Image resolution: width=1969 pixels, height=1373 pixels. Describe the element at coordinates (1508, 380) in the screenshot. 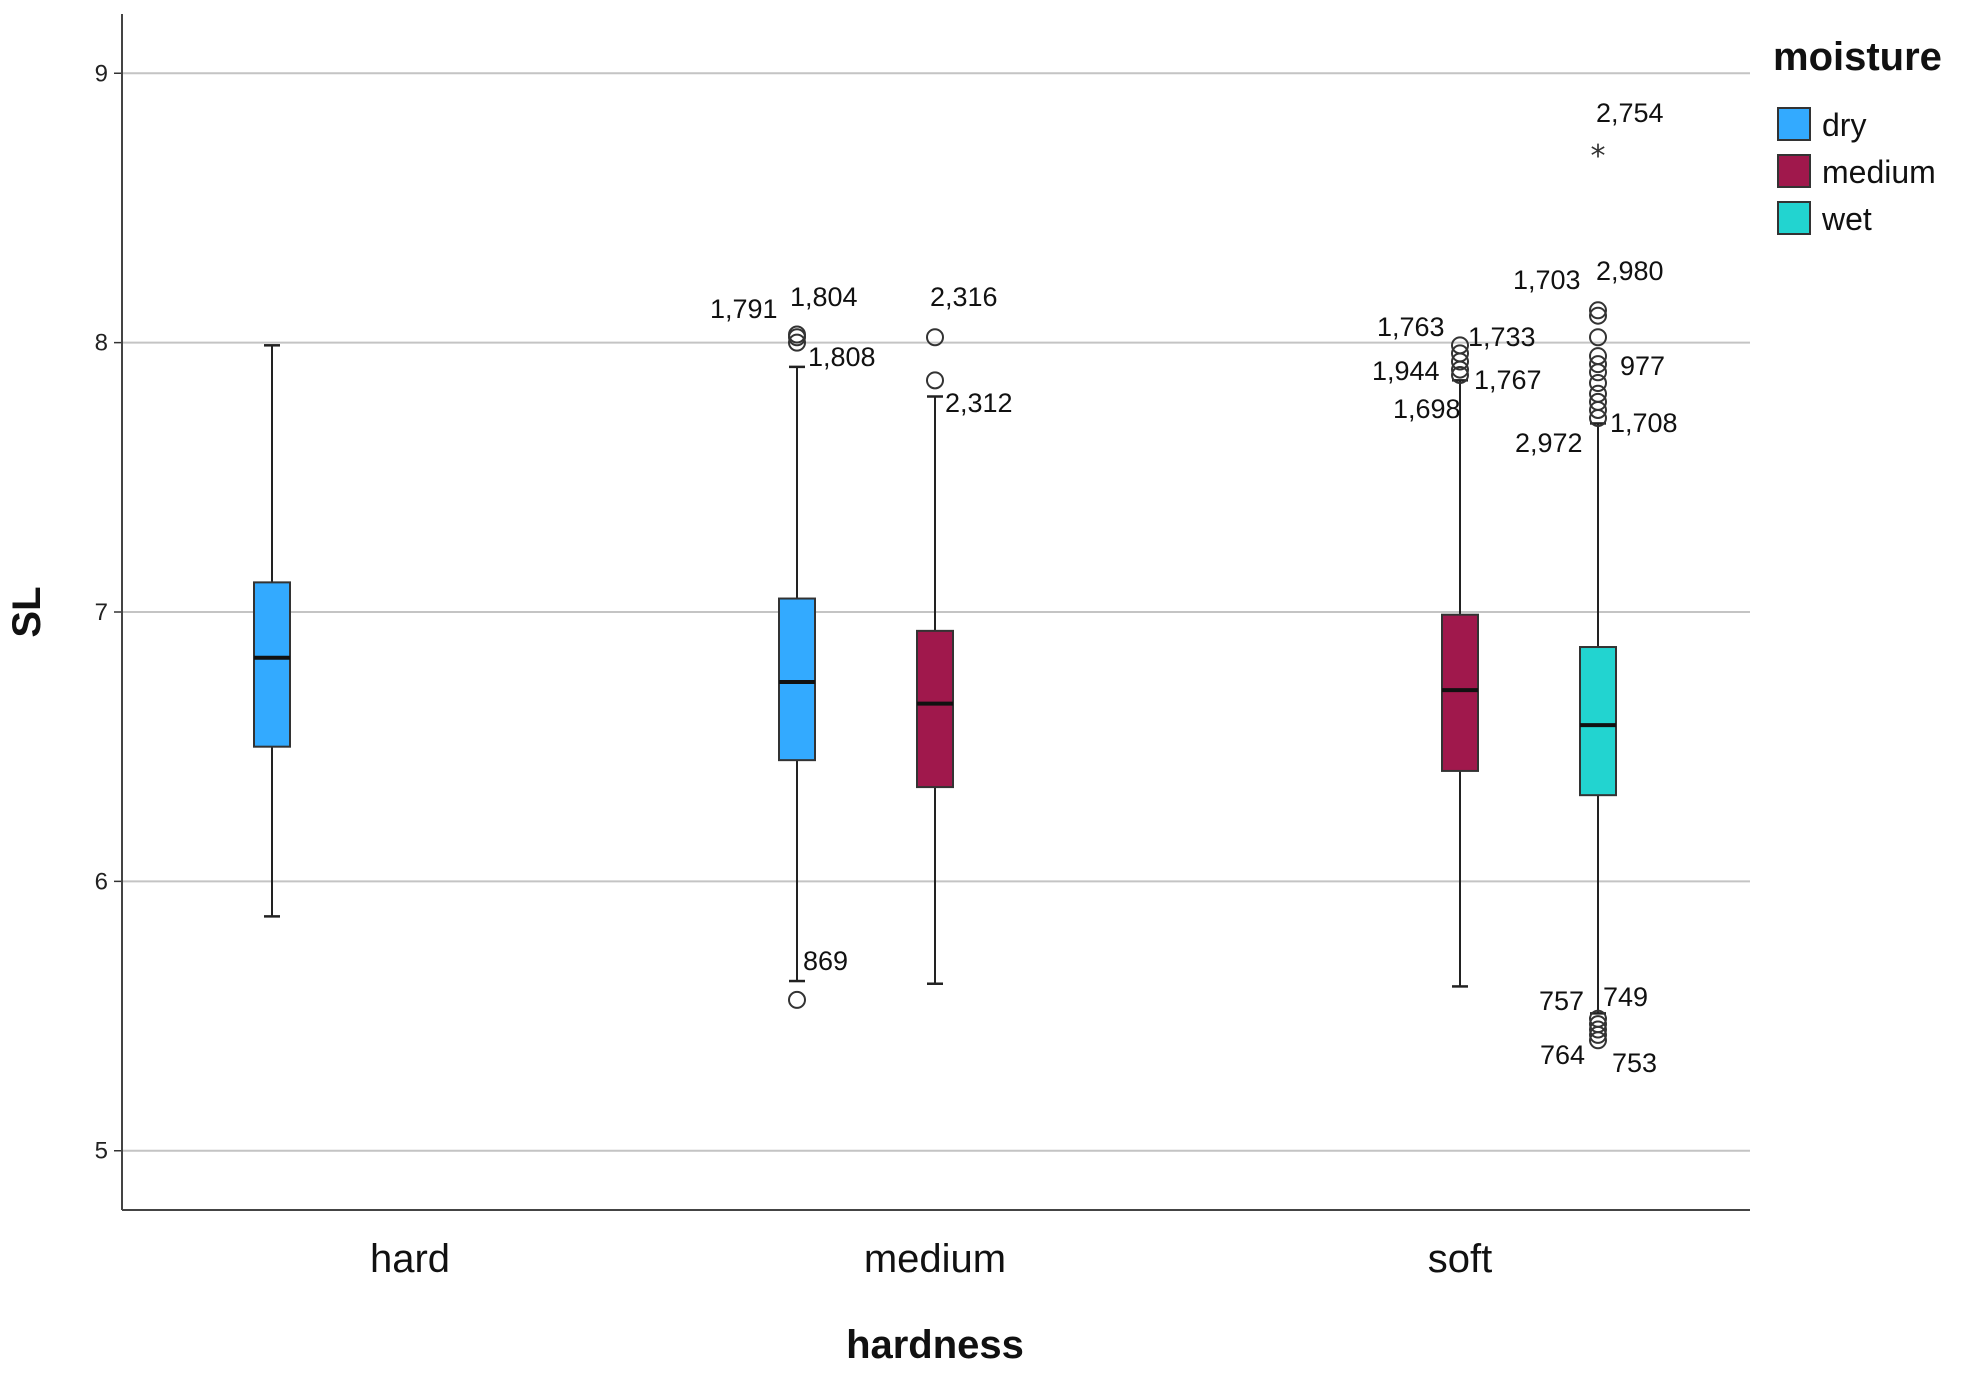

I see `outlier-label: 1,767` at that location.